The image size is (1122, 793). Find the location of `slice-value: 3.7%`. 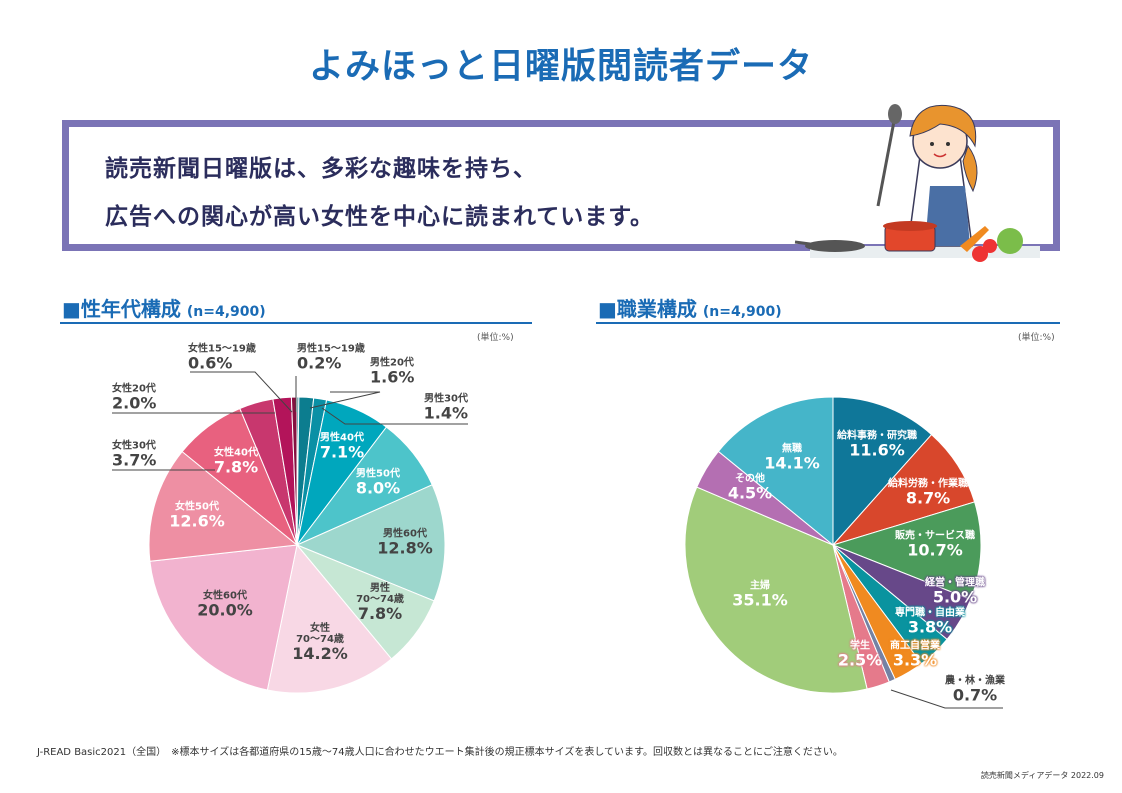

slice-value: 3.7% is located at coordinates (134, 460).